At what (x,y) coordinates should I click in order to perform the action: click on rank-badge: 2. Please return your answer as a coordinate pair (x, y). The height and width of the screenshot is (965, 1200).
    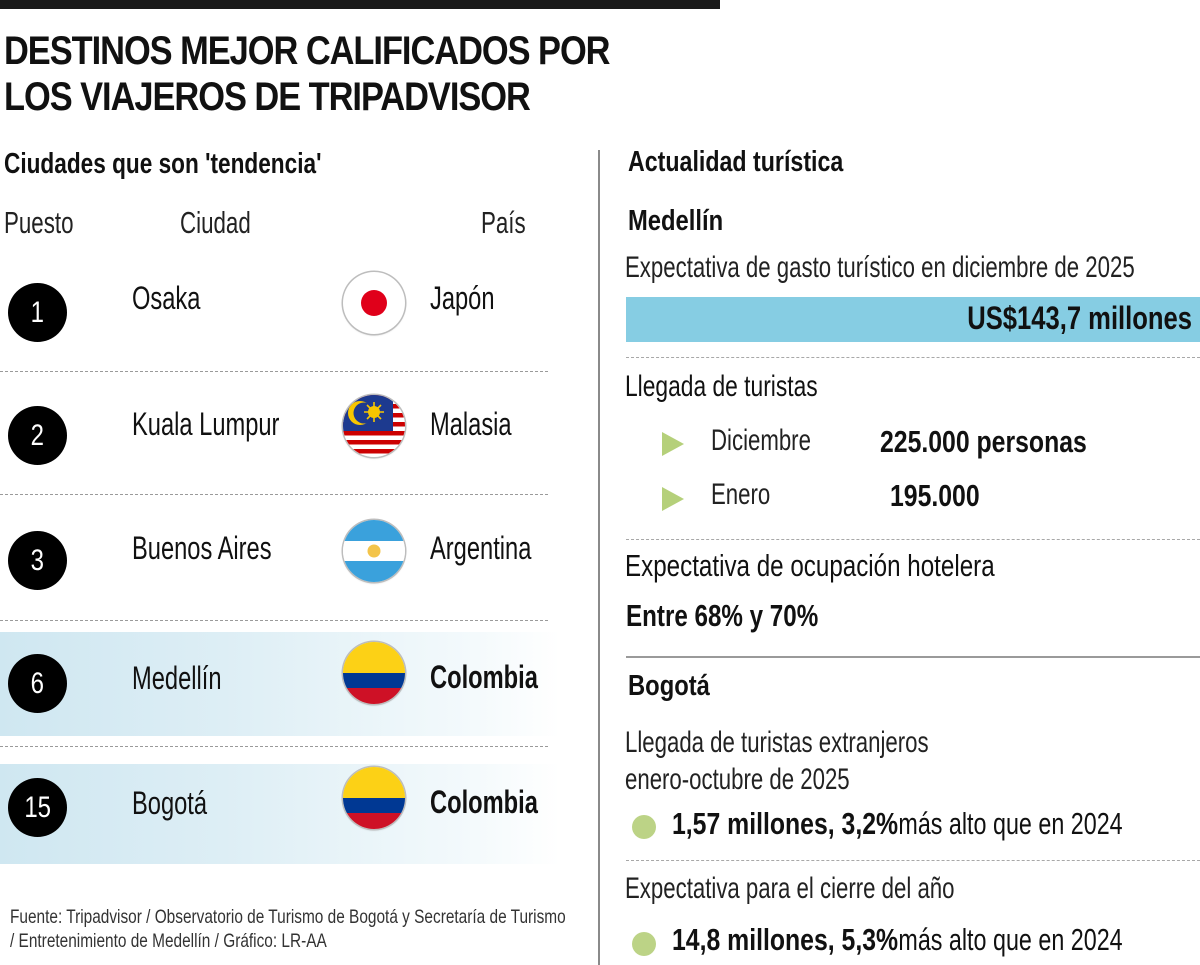
    Looking at the image, I should click on (37, 435).